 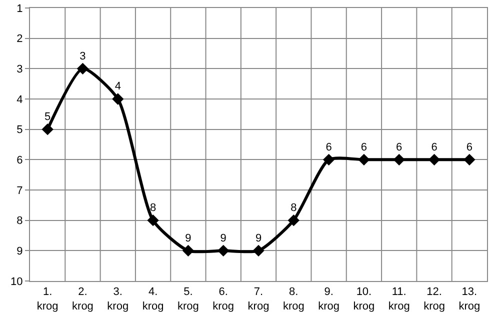 I want to click on x-tick-label: 6. krog, so click(x=223, y=299).